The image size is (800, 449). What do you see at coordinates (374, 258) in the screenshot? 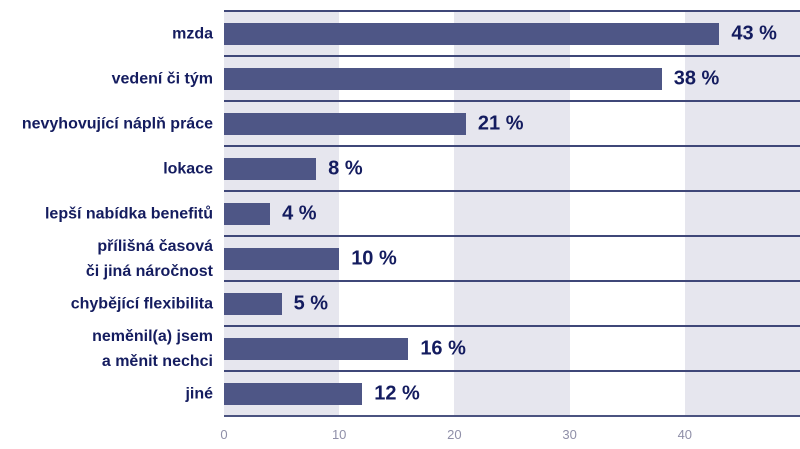
I see `value-label: 10 %` at bounding box center [374, 258].